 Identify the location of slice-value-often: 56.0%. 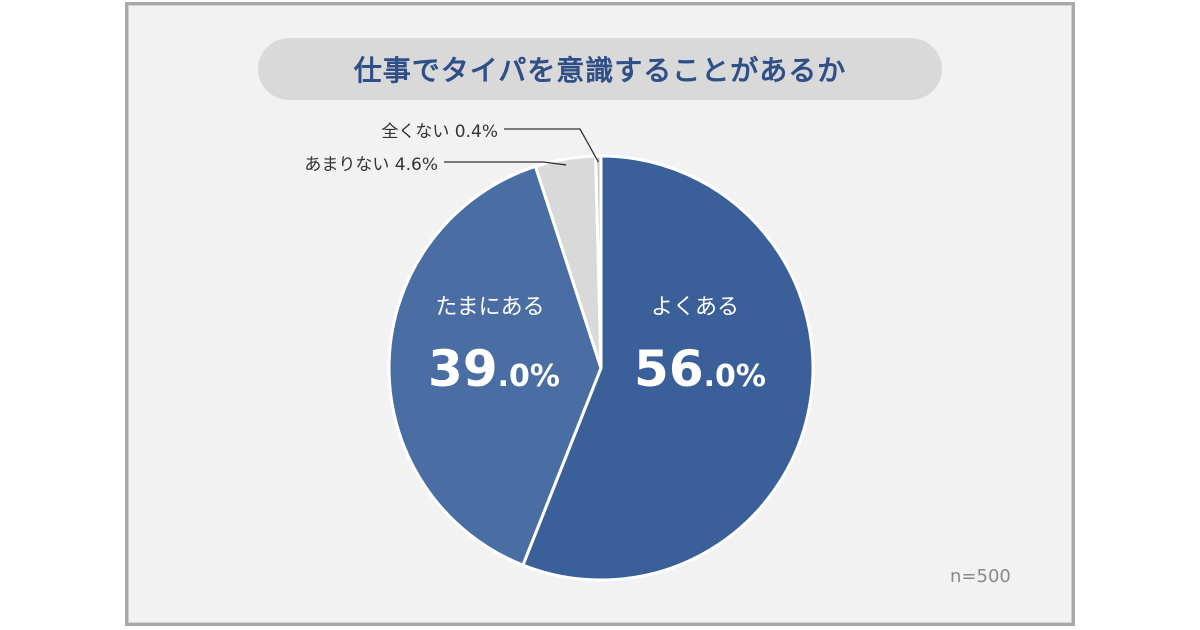
(700, 369).